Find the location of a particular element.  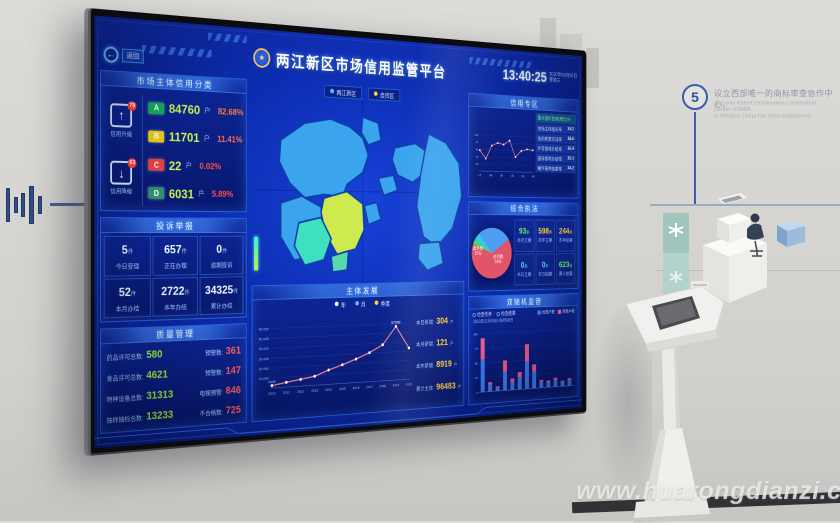

clock-date: 2020年08月05日 星期三 is located at coordinates (563, 78).